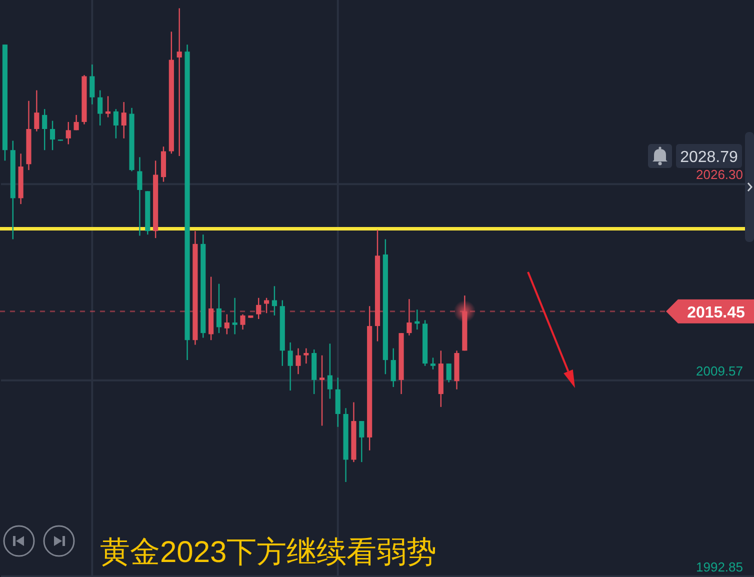 This screenshot has height=577, width=754. Describe the element at coordinates (268, 552) in the screenshot. I see `title: 黄金2023下方继续看弱势` at that location.